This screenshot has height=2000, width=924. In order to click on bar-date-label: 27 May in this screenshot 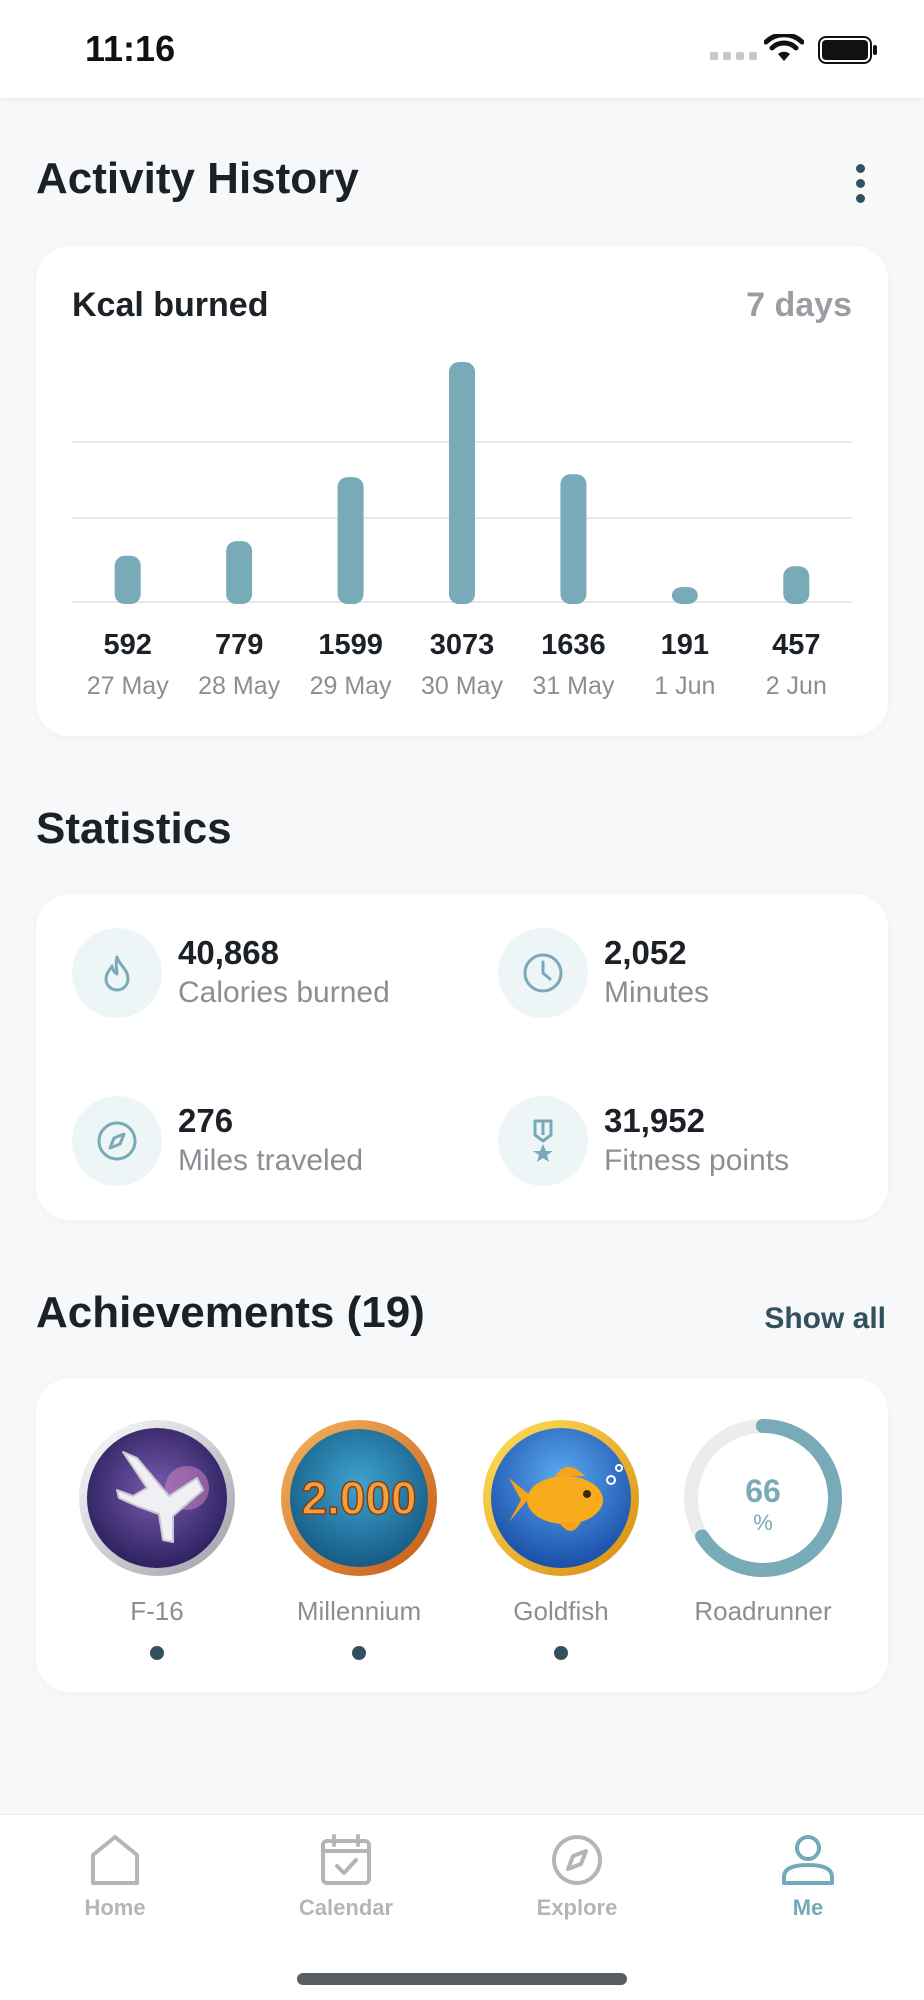, I will do `click(128, 686)`.